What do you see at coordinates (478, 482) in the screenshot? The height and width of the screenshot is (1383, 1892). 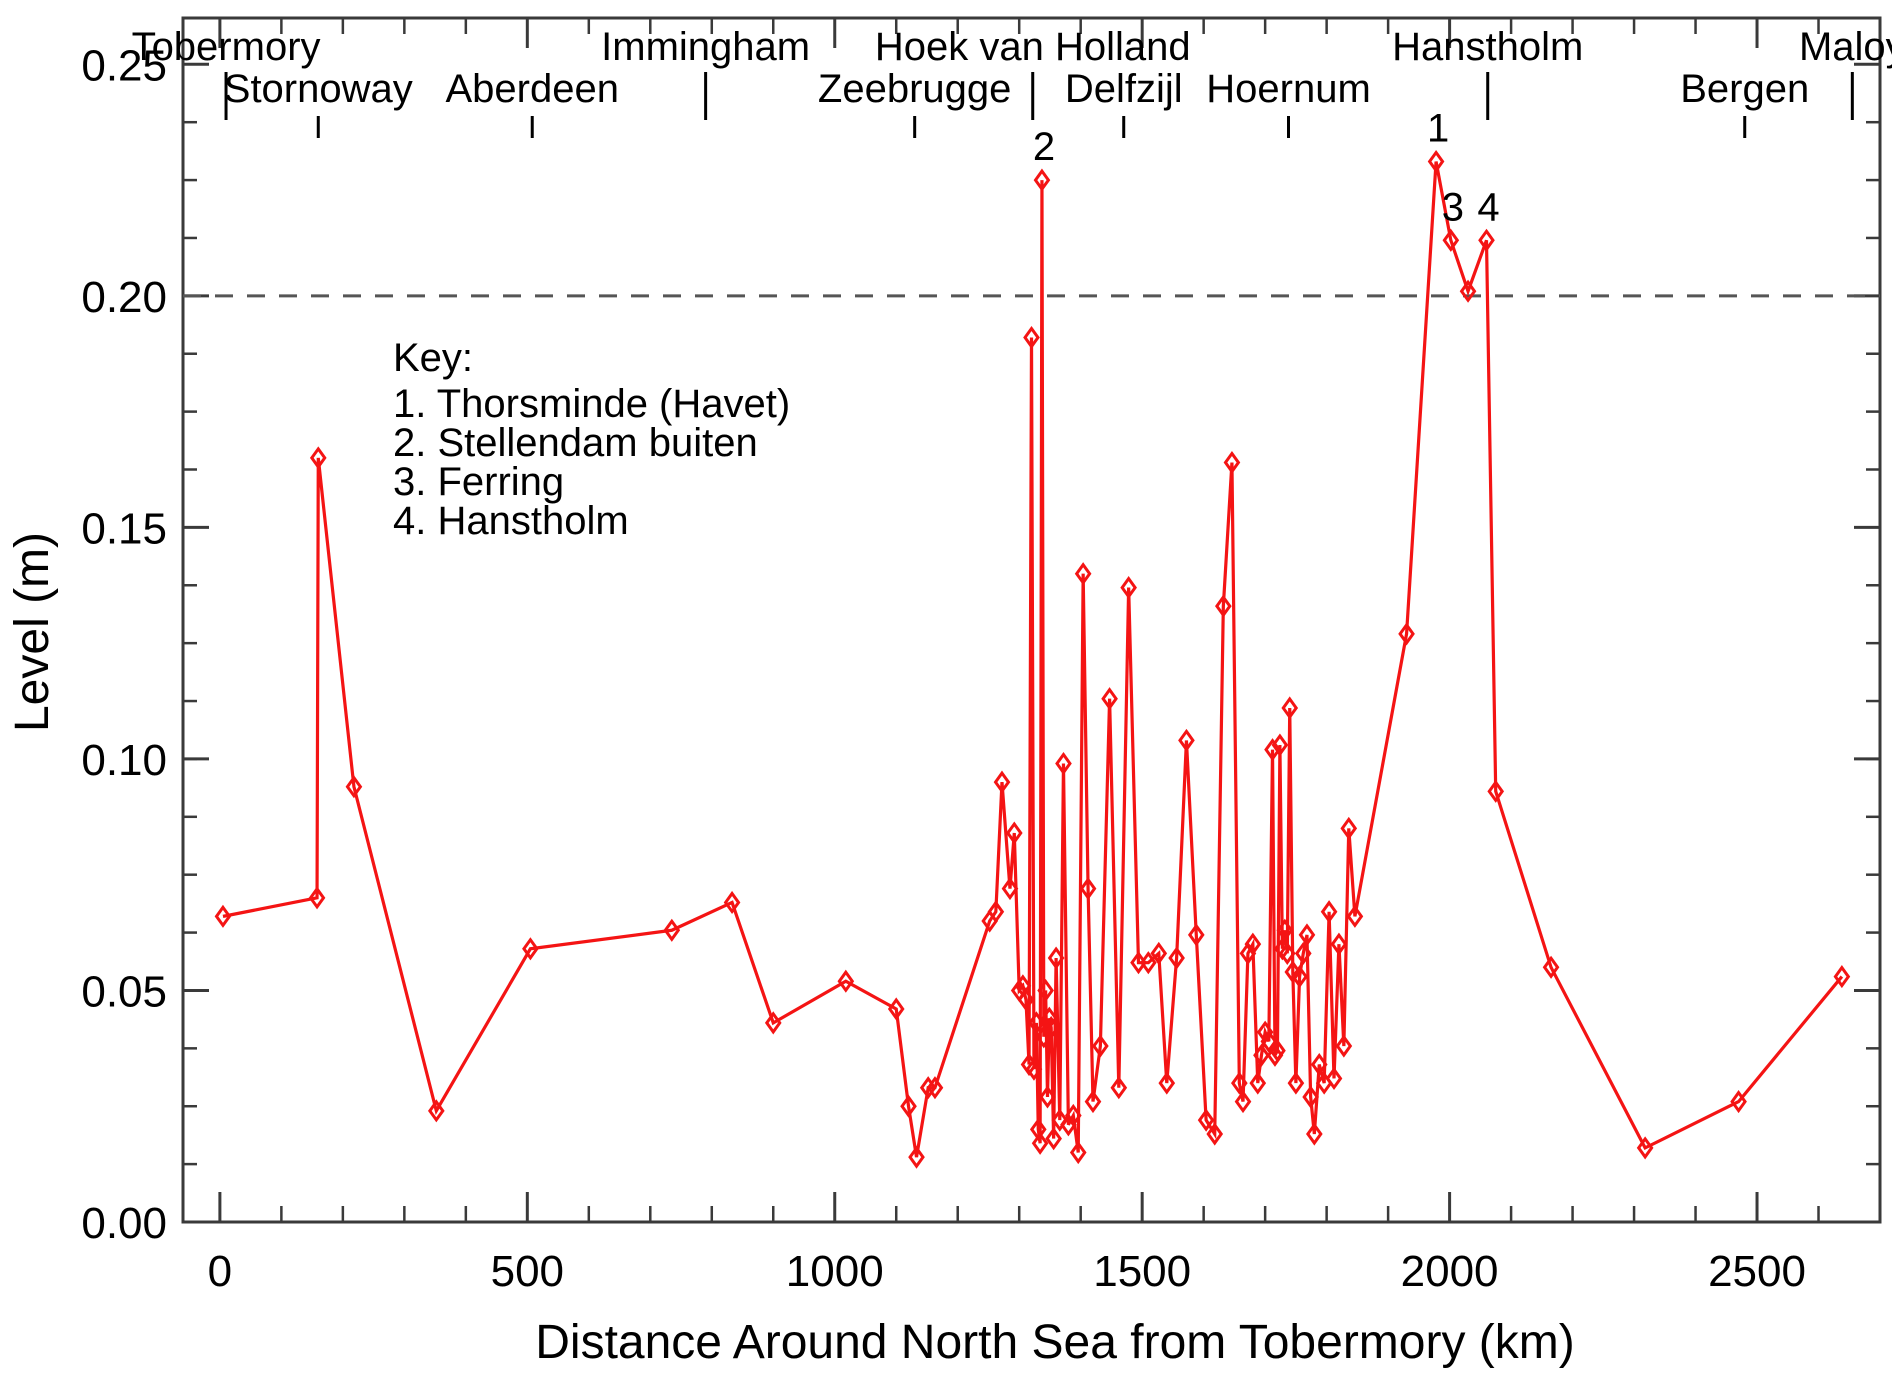 I see `key-item-3: 3. Ferring` at bounding box center [478, 482].